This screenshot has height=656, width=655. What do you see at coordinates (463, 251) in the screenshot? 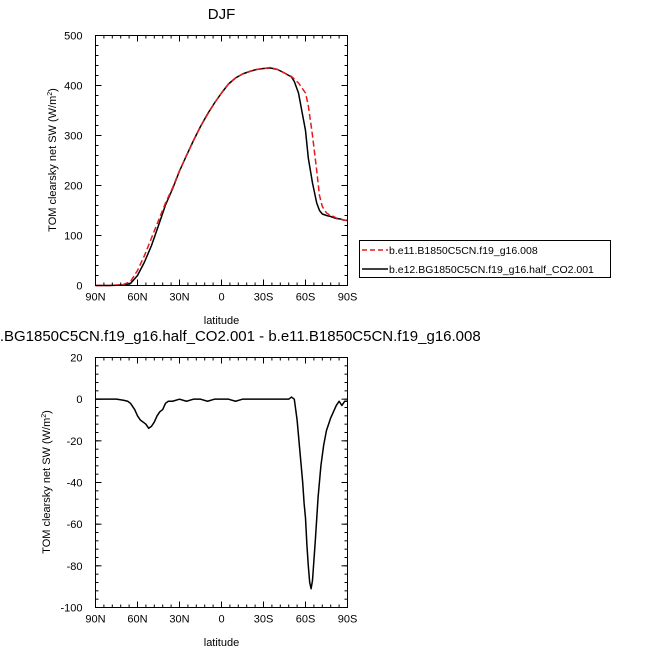
I see `legend-label-series-1: b.e11.B1850C5CN.f19_g16.008` at bounding box center [463, 251].